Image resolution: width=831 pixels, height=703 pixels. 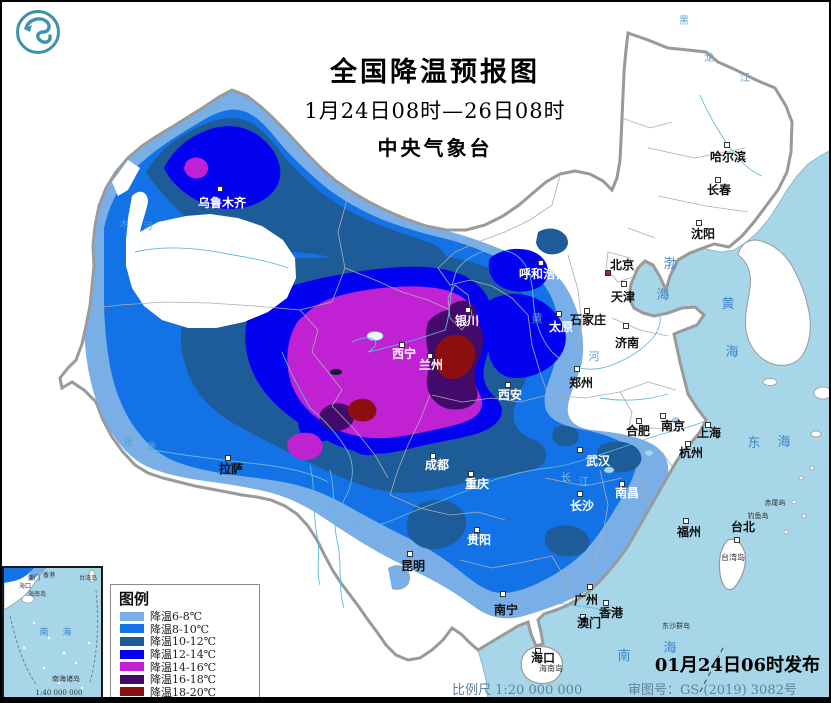 What do you see at coordinates (703, 233) in the screenshot?
I see `city-label: 沈阳` at bounding box center [703, 233].